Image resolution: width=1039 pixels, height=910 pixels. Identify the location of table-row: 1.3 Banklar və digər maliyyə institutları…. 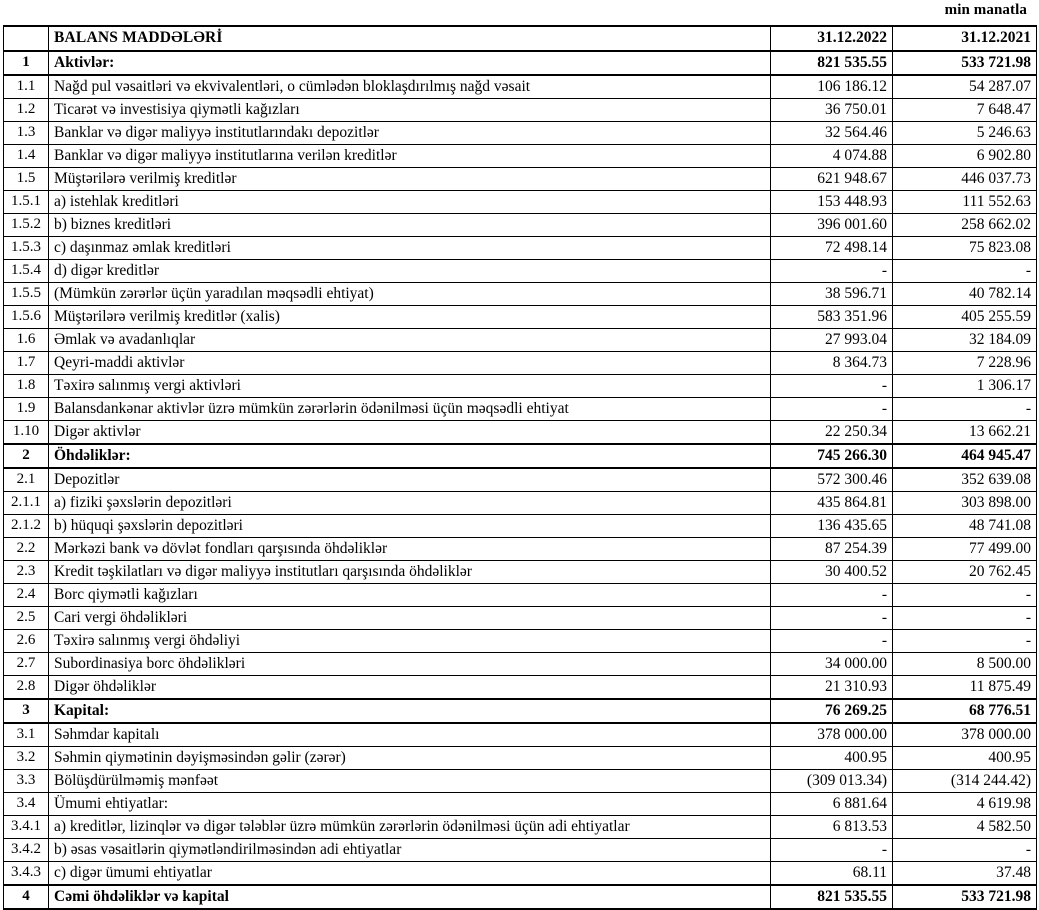
(520, 133).